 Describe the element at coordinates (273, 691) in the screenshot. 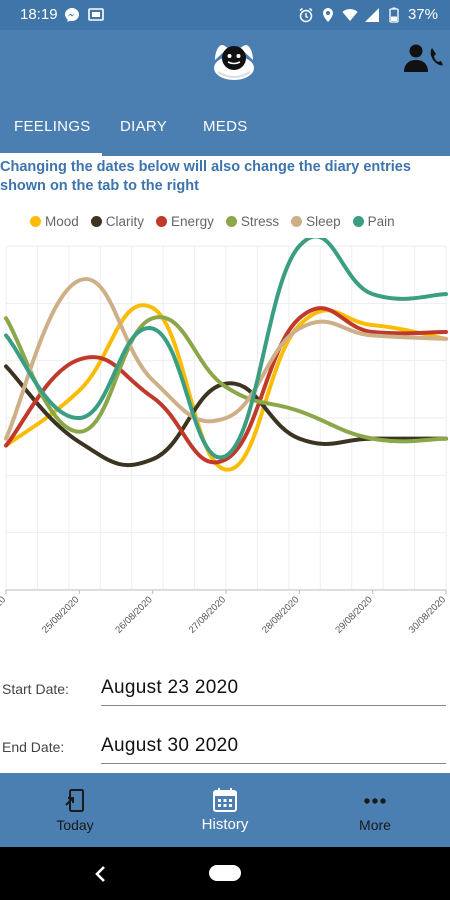

I see `start-date-field: August 23 2020` at that location.